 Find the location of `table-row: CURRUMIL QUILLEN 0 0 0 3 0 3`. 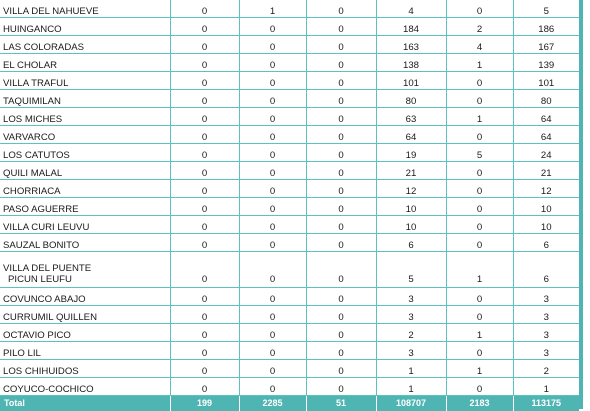

table-row: CURRUMIL QUILLEN 0 0 0 3 0 3 is located at coordinates (289, 314).